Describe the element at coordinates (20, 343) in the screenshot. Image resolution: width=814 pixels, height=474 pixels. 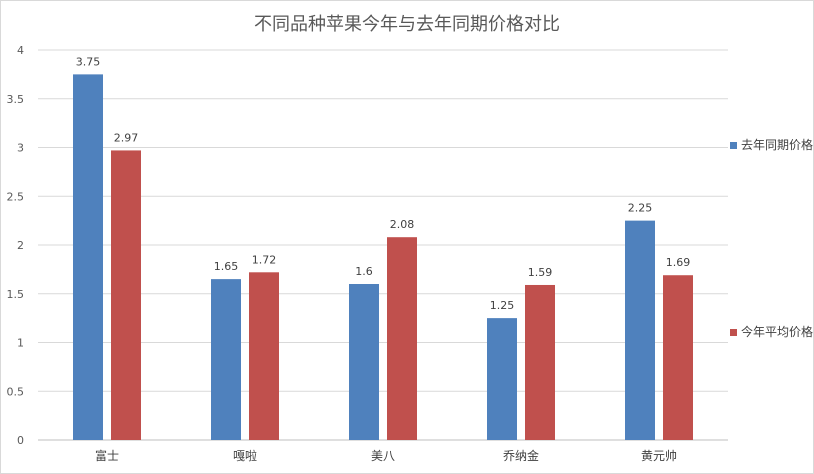
I see `y-tick-label: 1` at that location.